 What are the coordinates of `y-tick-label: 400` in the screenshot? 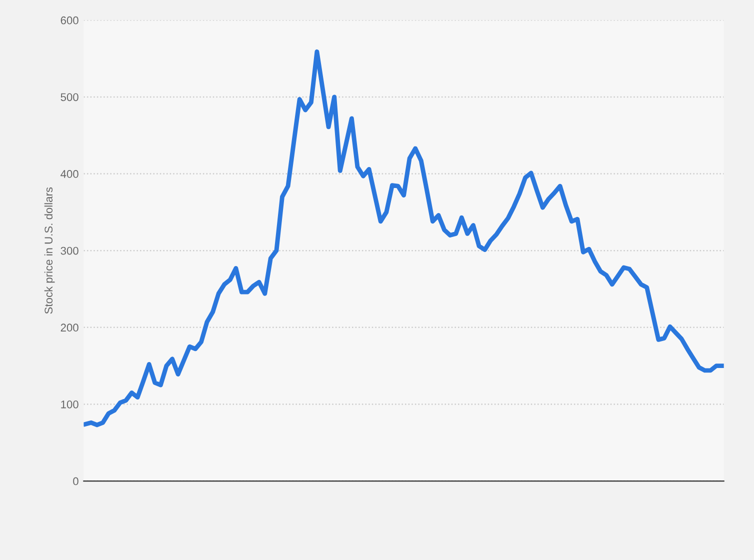 It's located at (69, 174).